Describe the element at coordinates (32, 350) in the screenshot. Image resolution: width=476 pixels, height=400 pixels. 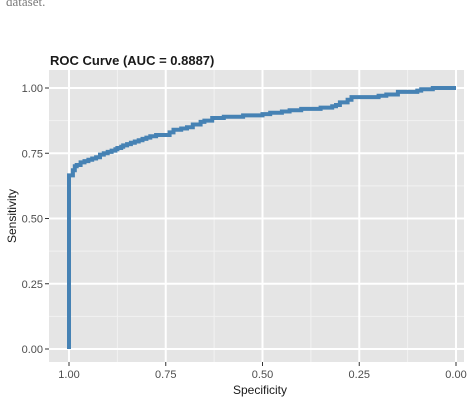
I see `y-tick-label: 0.00` at that location.